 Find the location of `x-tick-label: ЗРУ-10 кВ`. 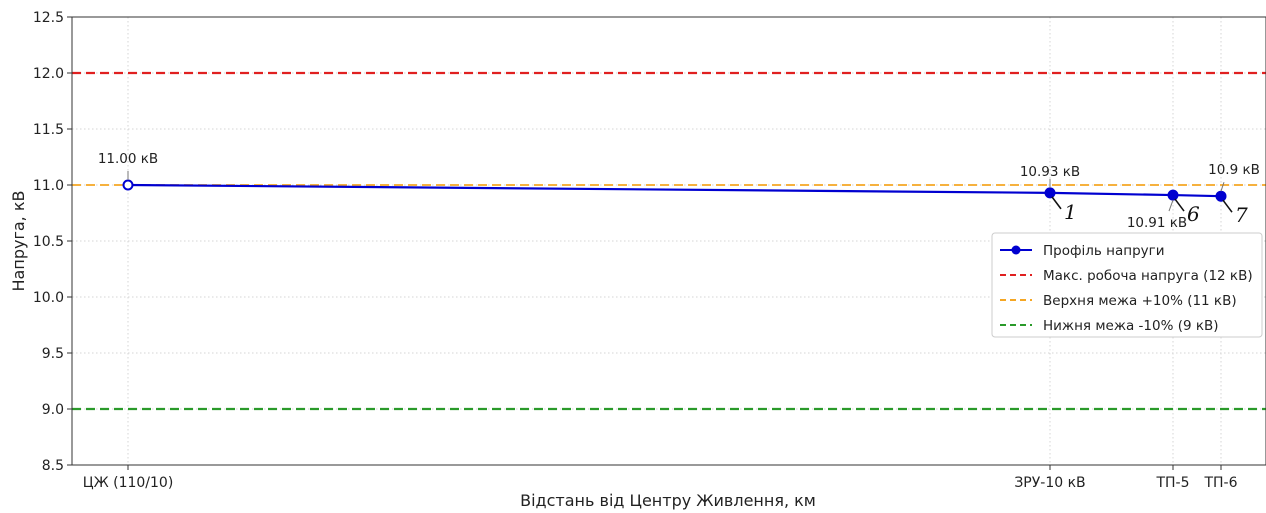

x-tick-label: ЗРУ-10 кВ is located at coordinates (1049, 483).